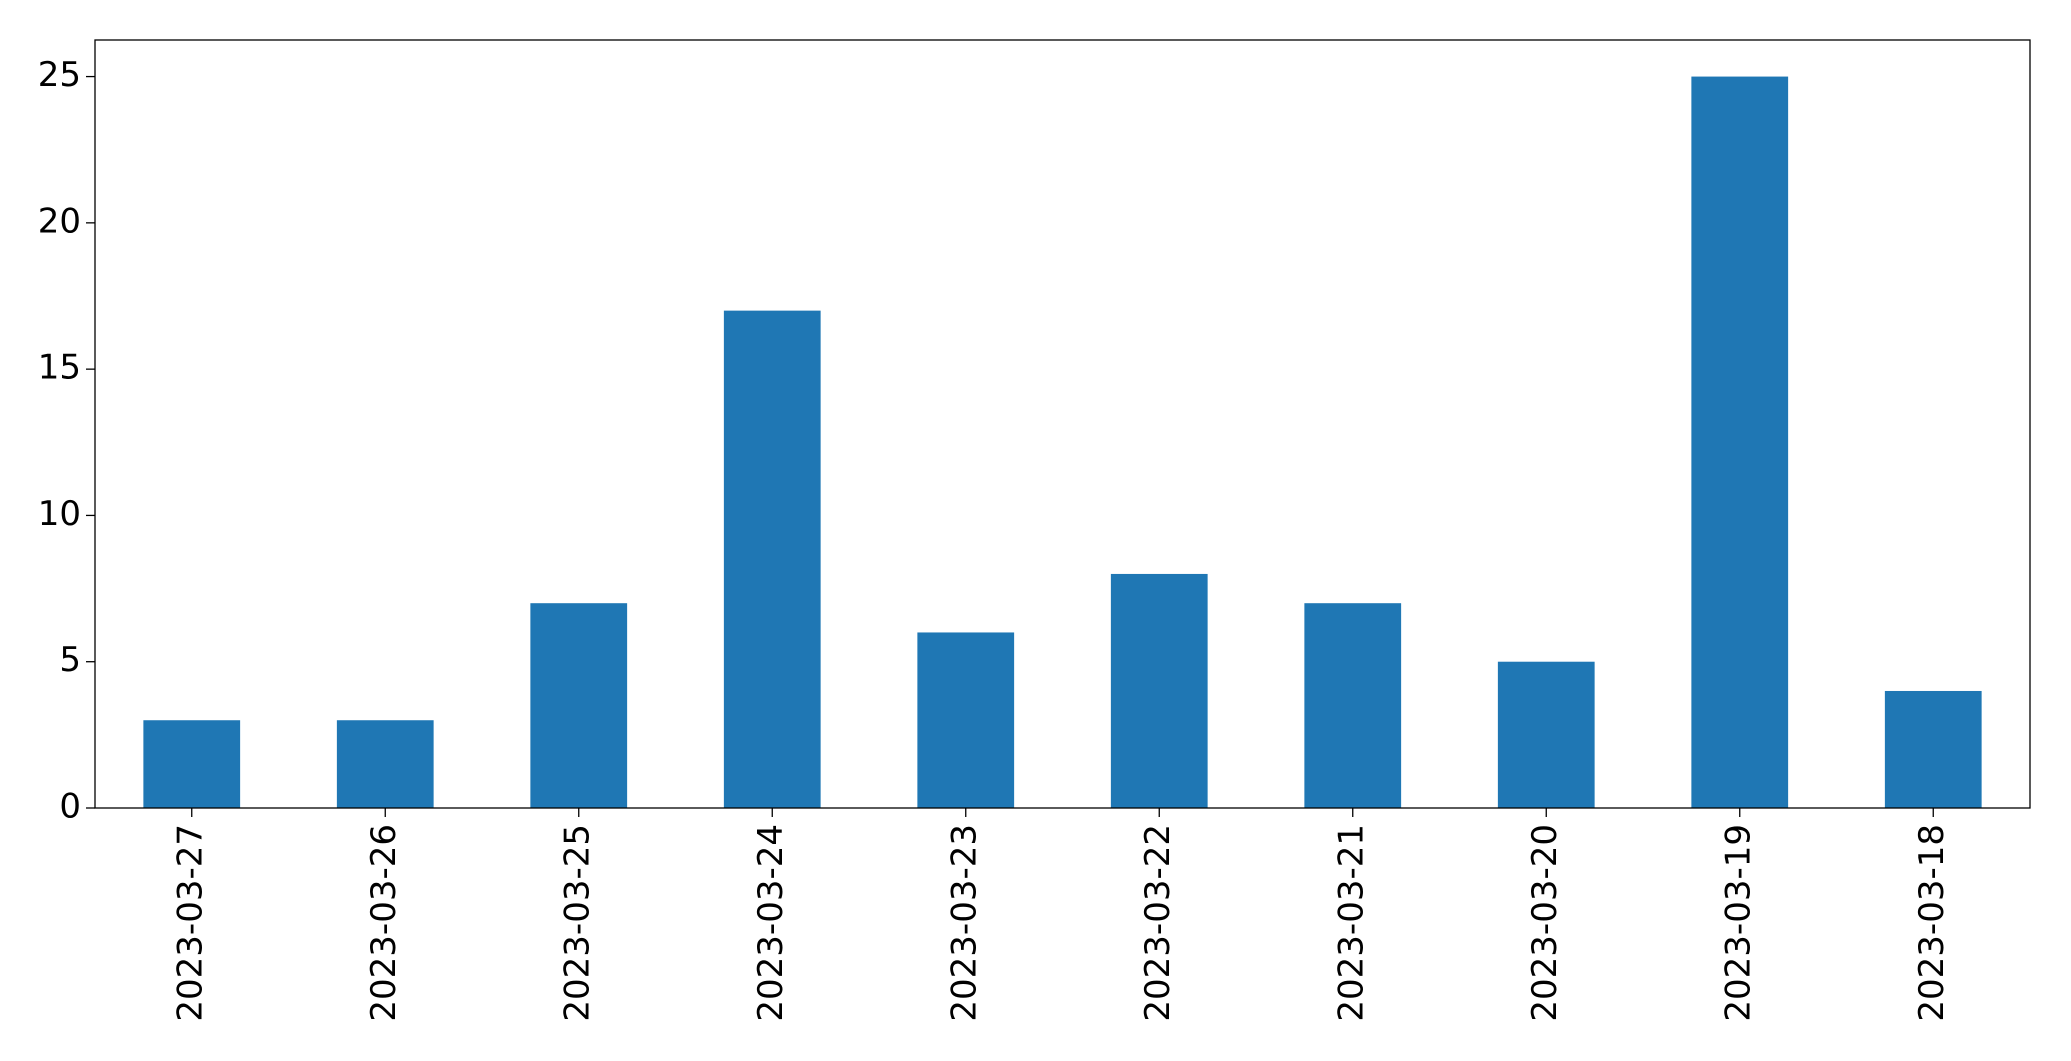  What do you see at coordinates (1545, 923) in the screenshot?
I see `x-tick-label: 2023-03-20` at bounding box center [1545, 923].